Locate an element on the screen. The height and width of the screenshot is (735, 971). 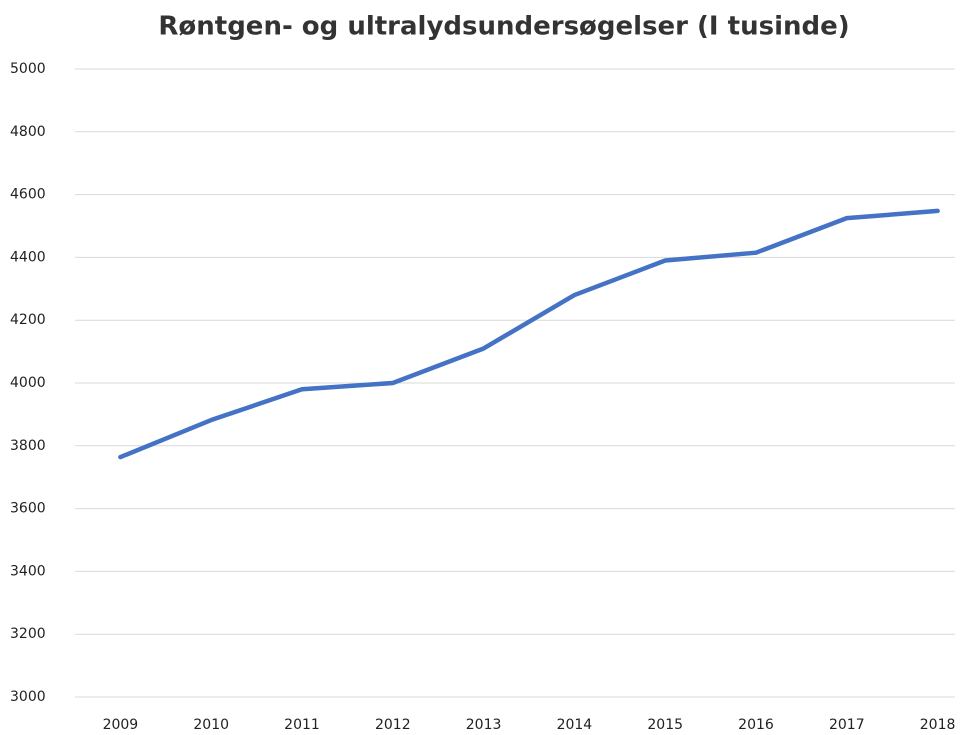
x-tick-label: 2017 is located at coordinates (847, 725).